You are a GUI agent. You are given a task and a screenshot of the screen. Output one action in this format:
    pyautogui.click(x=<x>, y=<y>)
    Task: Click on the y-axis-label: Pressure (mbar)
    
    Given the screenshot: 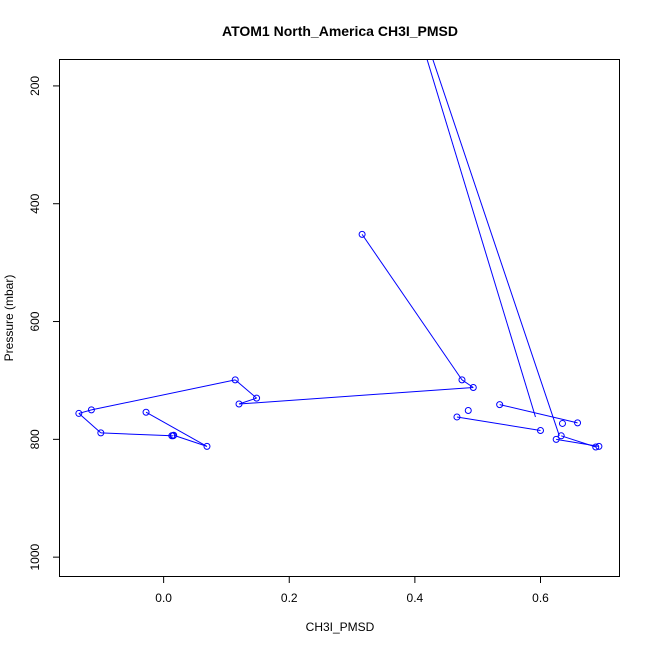 What is the action you would take?
    pyautogui.click(x=9, y=318)
    